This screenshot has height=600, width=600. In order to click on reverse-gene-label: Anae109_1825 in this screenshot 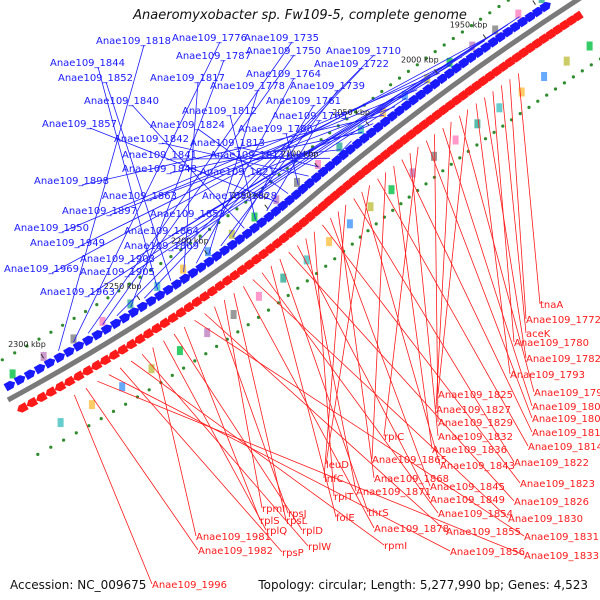, I will do `click(475, 395)`.